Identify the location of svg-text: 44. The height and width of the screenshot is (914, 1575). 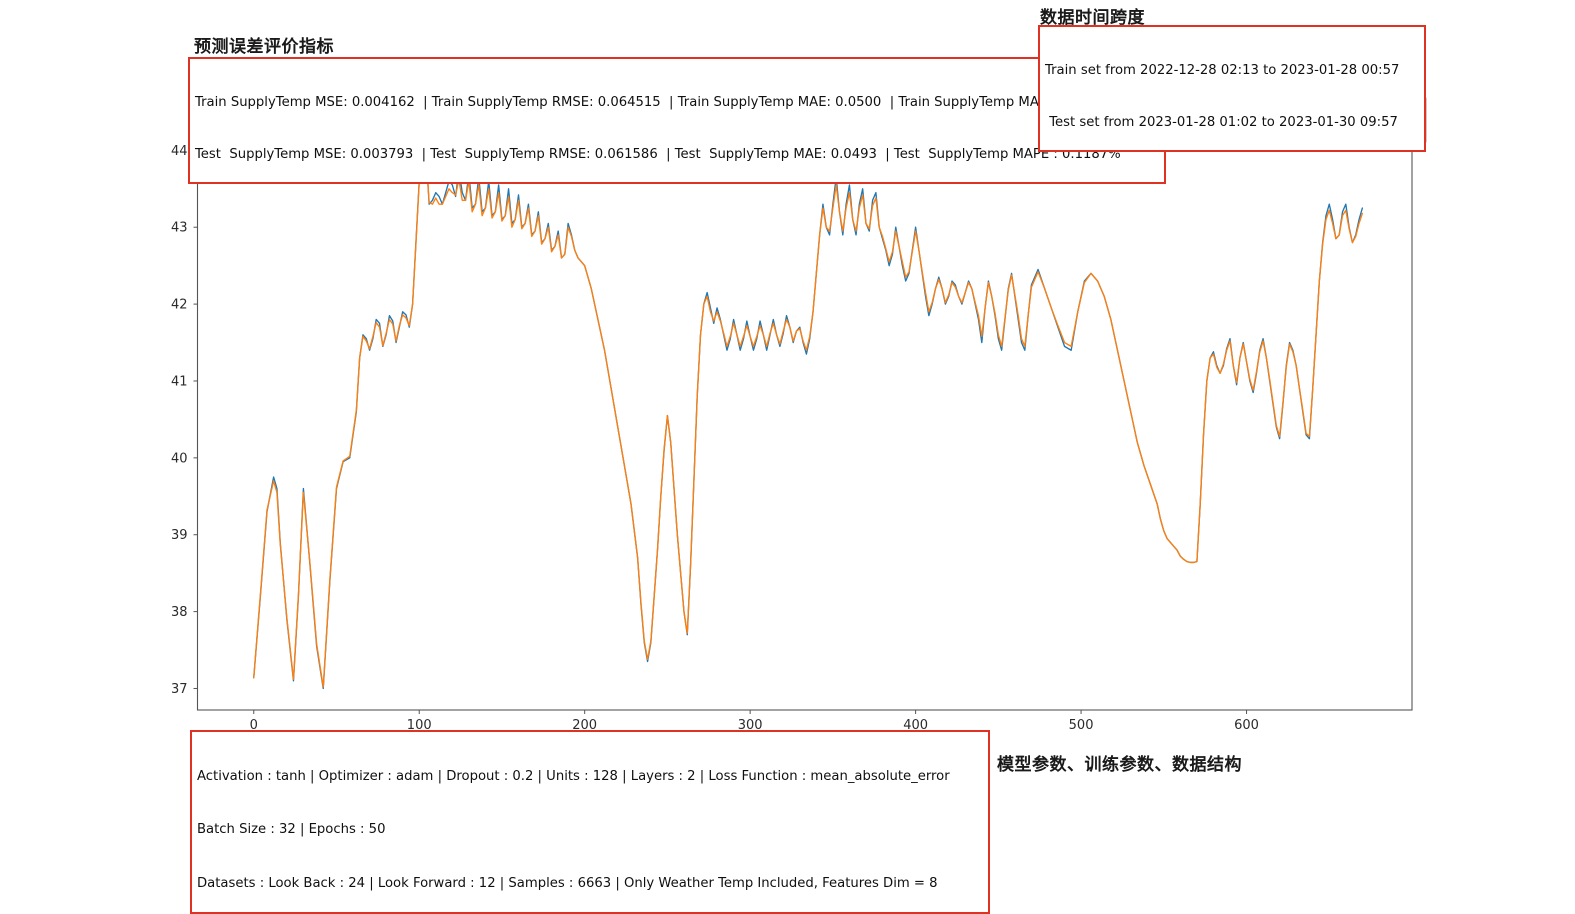
(179, 151).